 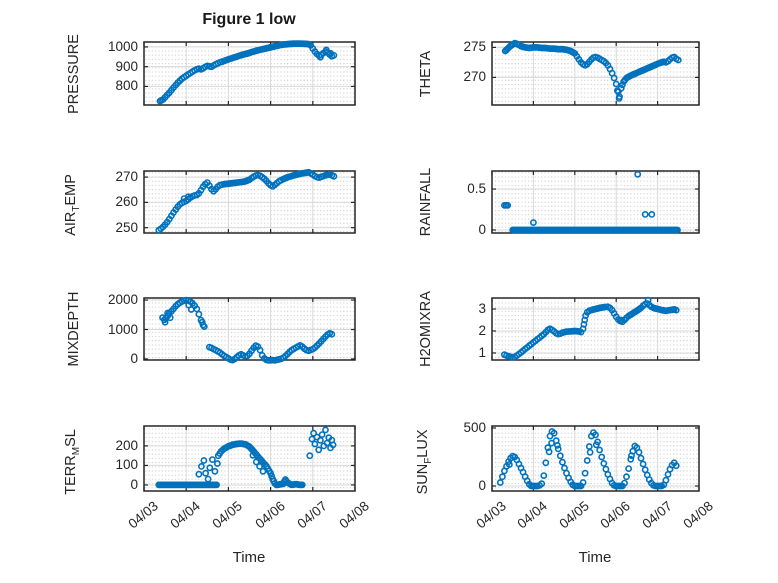 I want to click on y-axis-label-text: LUX, so click(x=423, y=443).